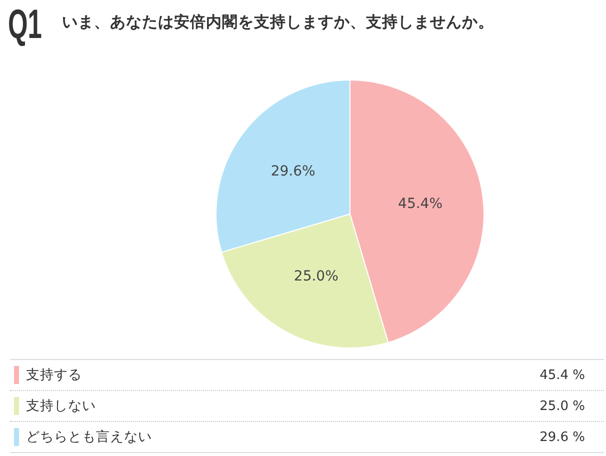  Describe the element at coordinates (54, 375) in the screenshot. I see `legend-label: 支持する` at that location.